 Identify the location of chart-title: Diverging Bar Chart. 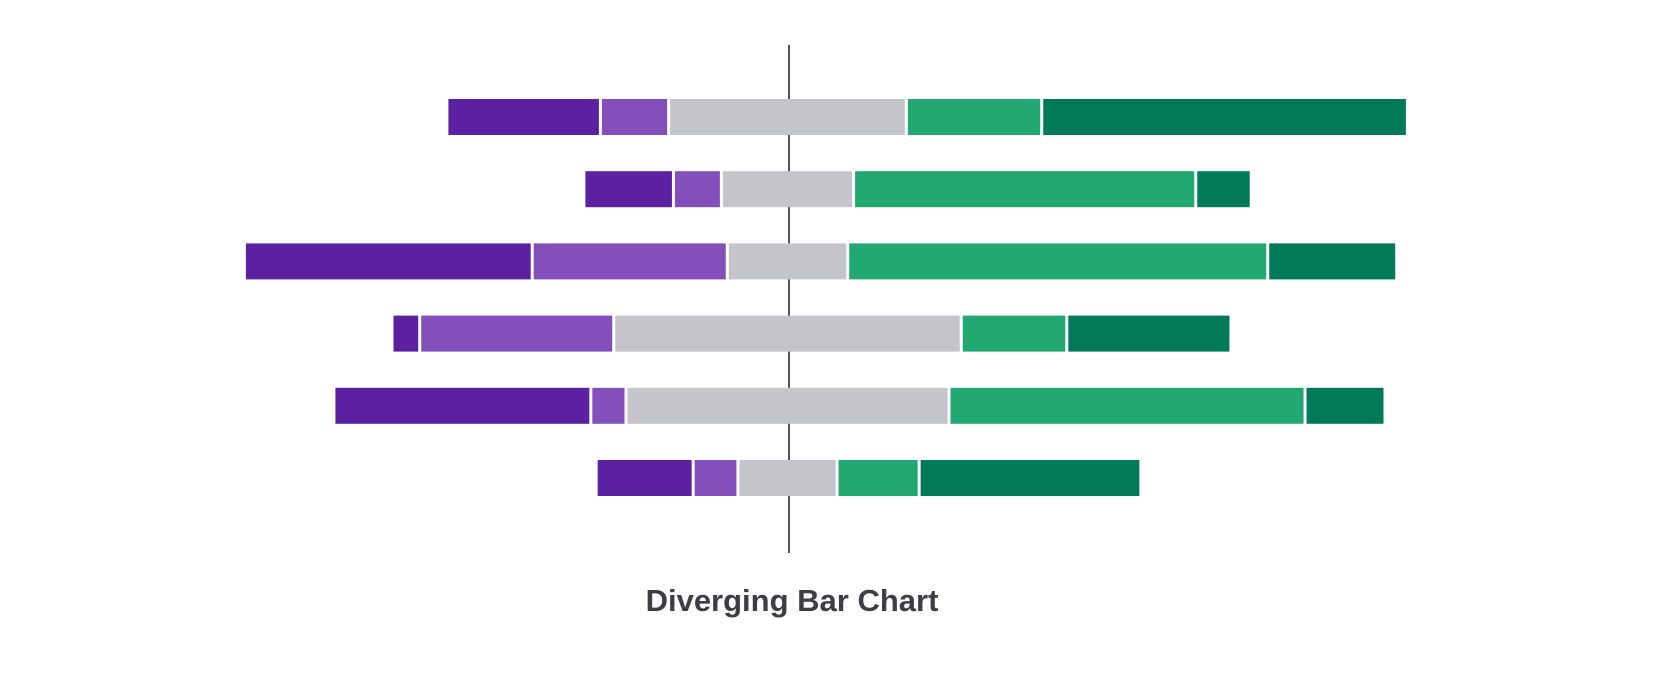
(792, 600).